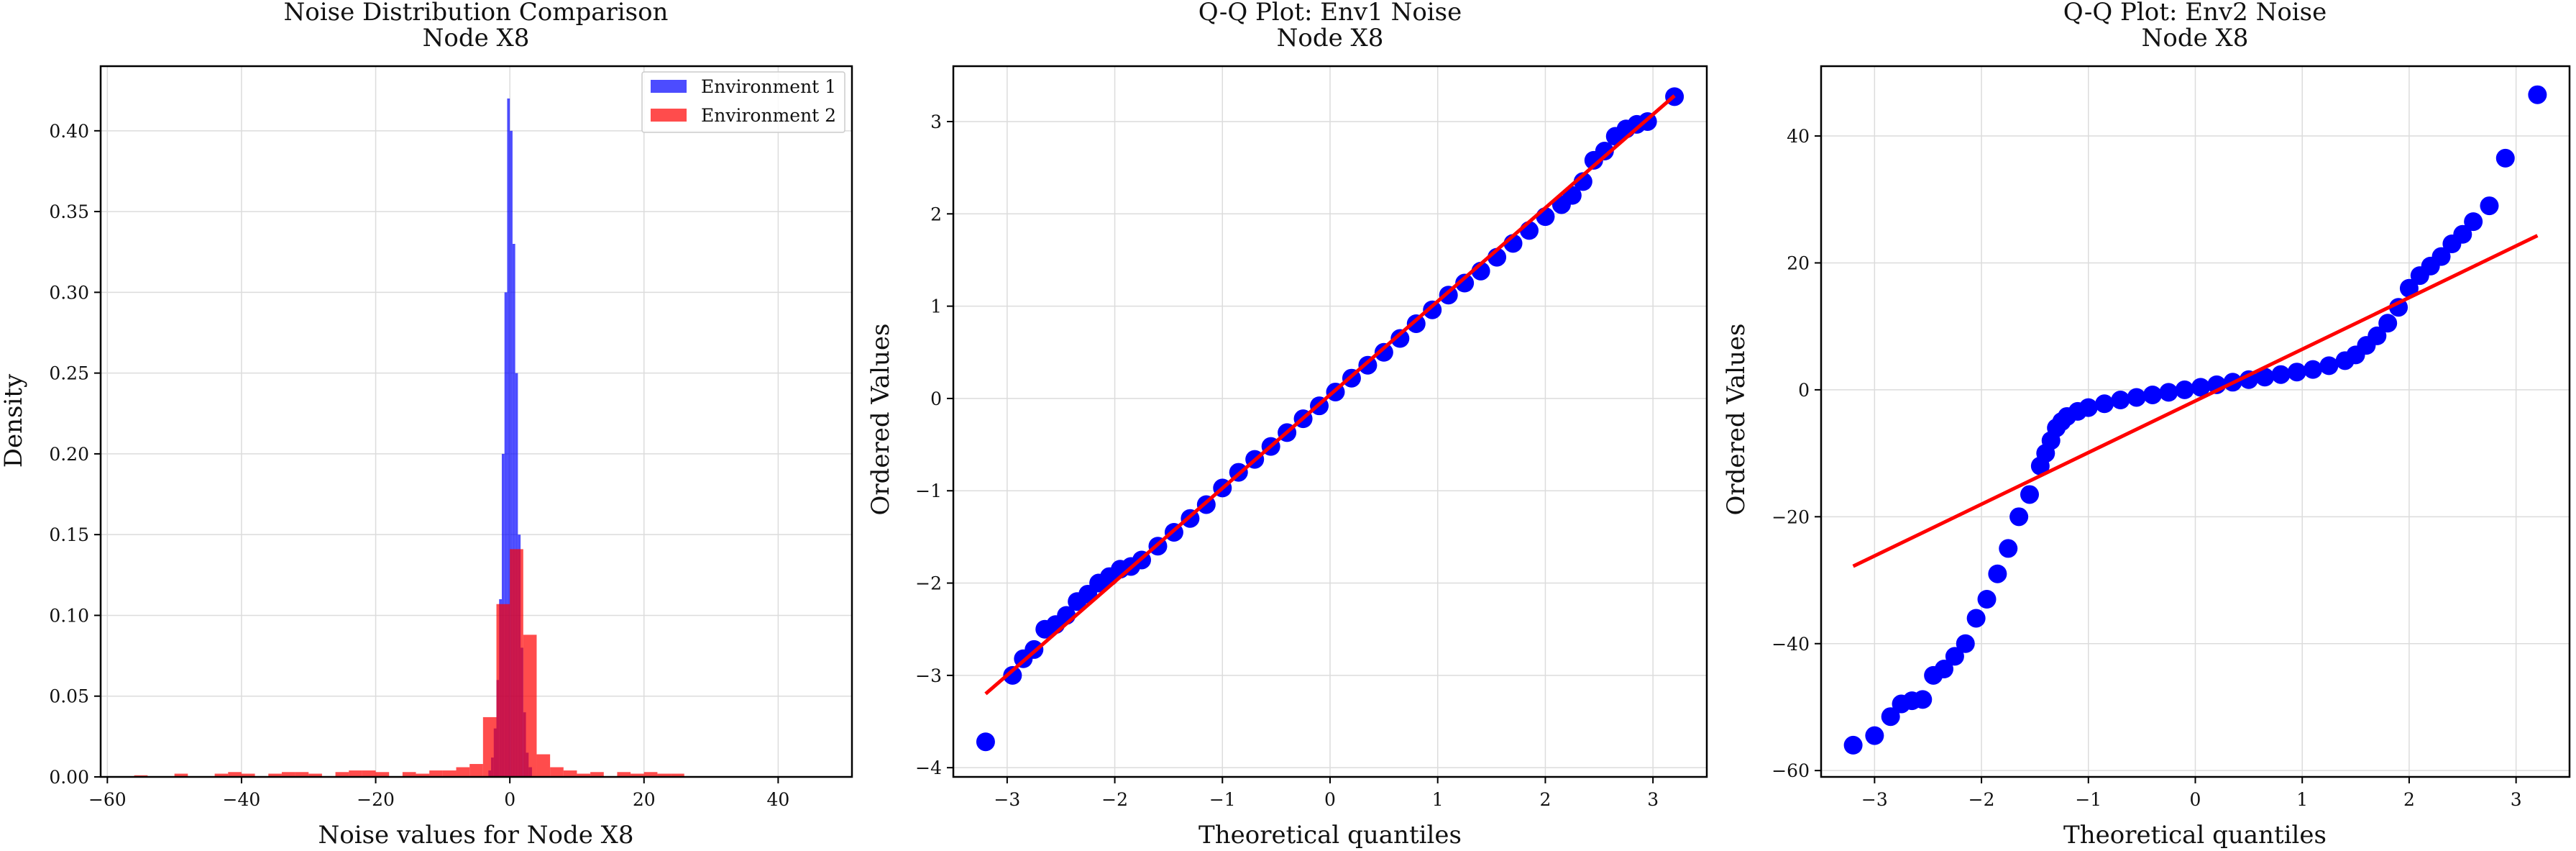 The width and height of the screenshot is (2576, 851). Describe the element at coordinates (1737, 419) in the screenshot. I see `qq2-y-axis-label: Ordered Values` at that location.